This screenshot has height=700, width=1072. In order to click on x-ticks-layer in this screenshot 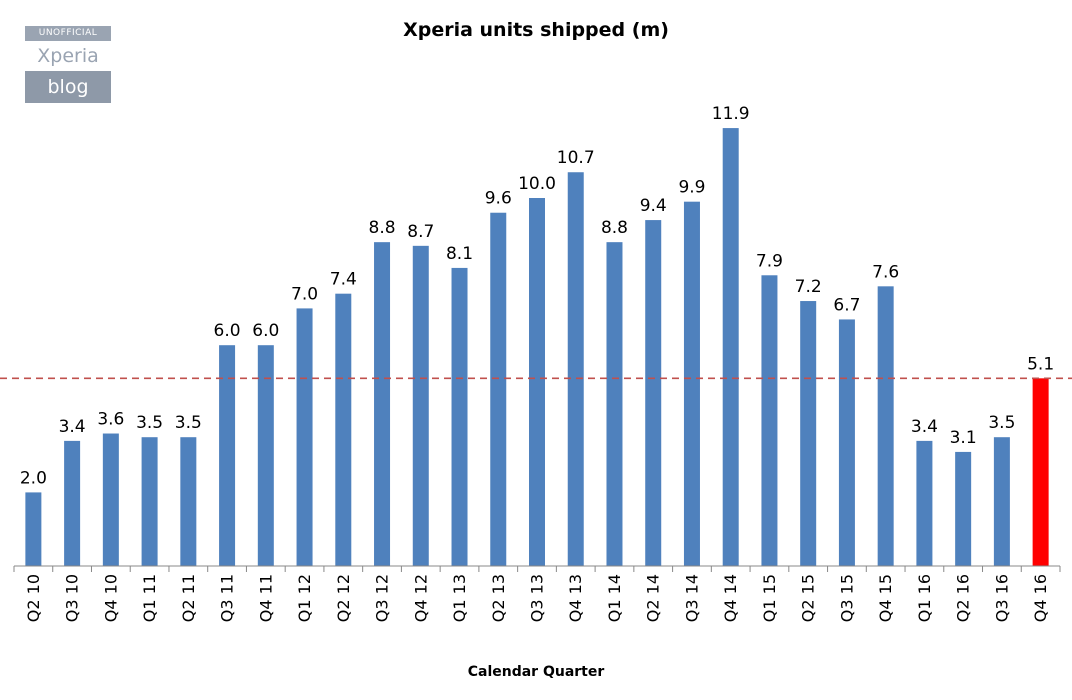, I will do `click(537, 569)`.